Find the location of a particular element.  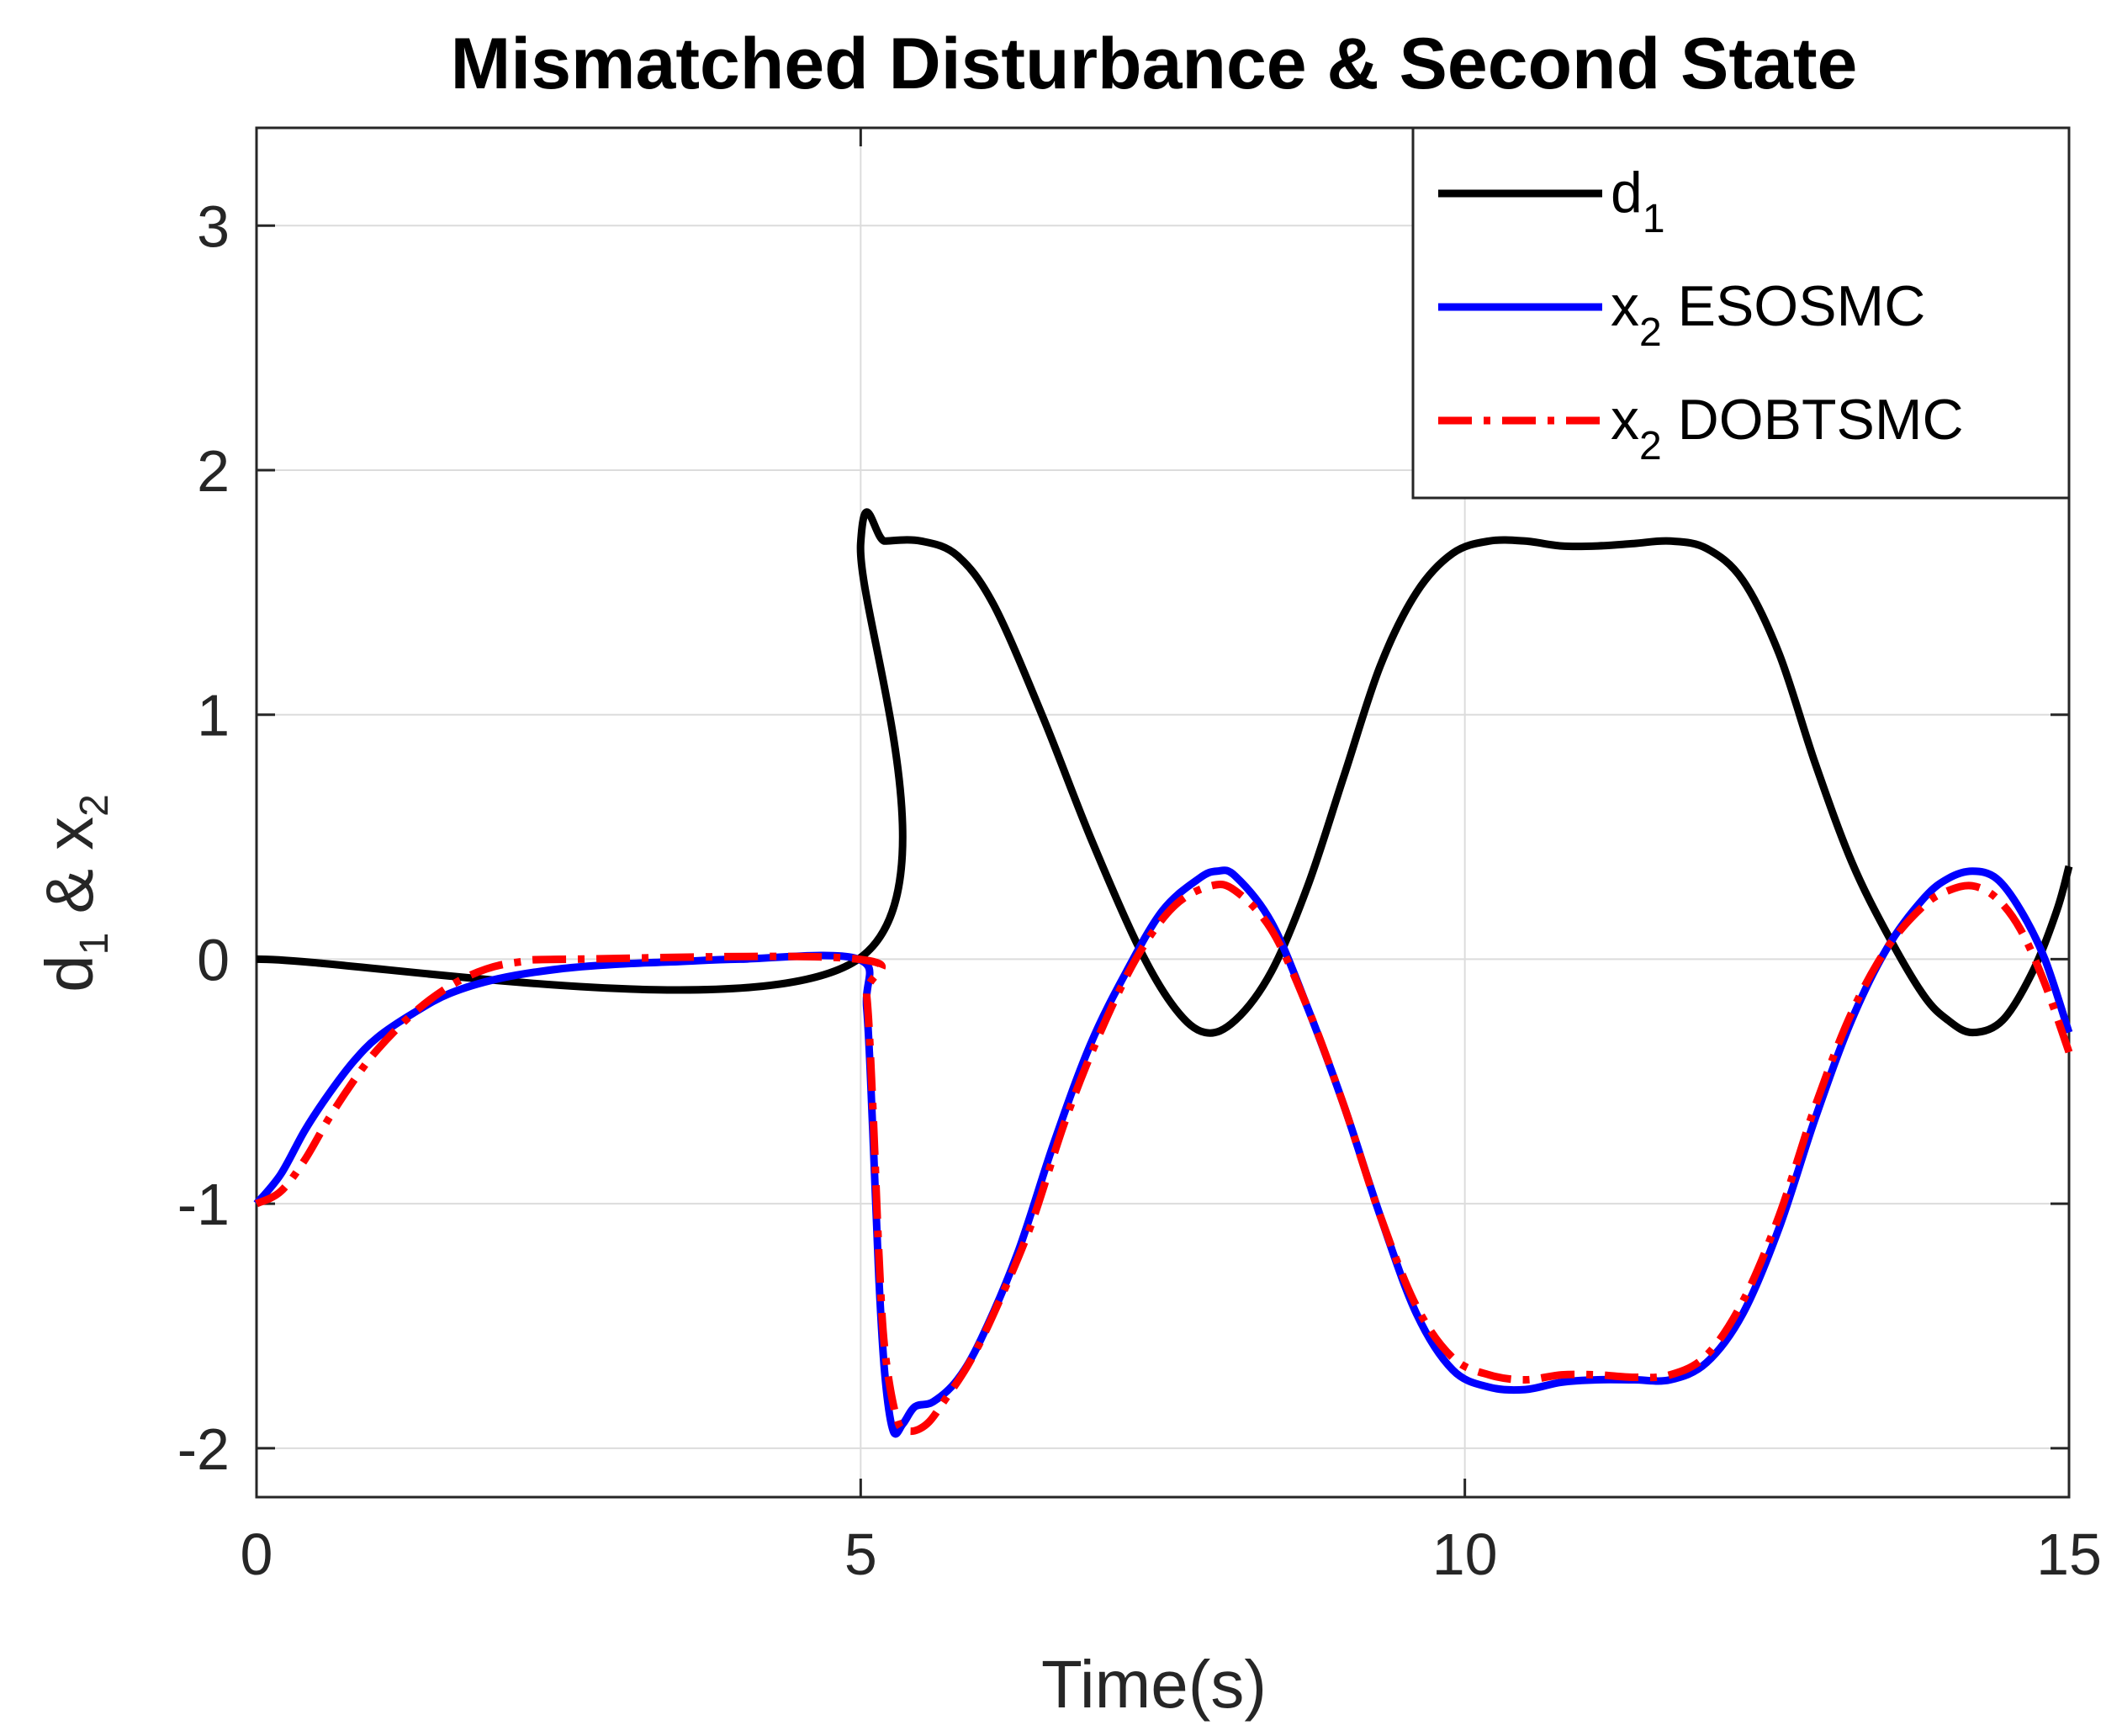

legend-label-sub: 1 is located at coordinates (1654, 219).